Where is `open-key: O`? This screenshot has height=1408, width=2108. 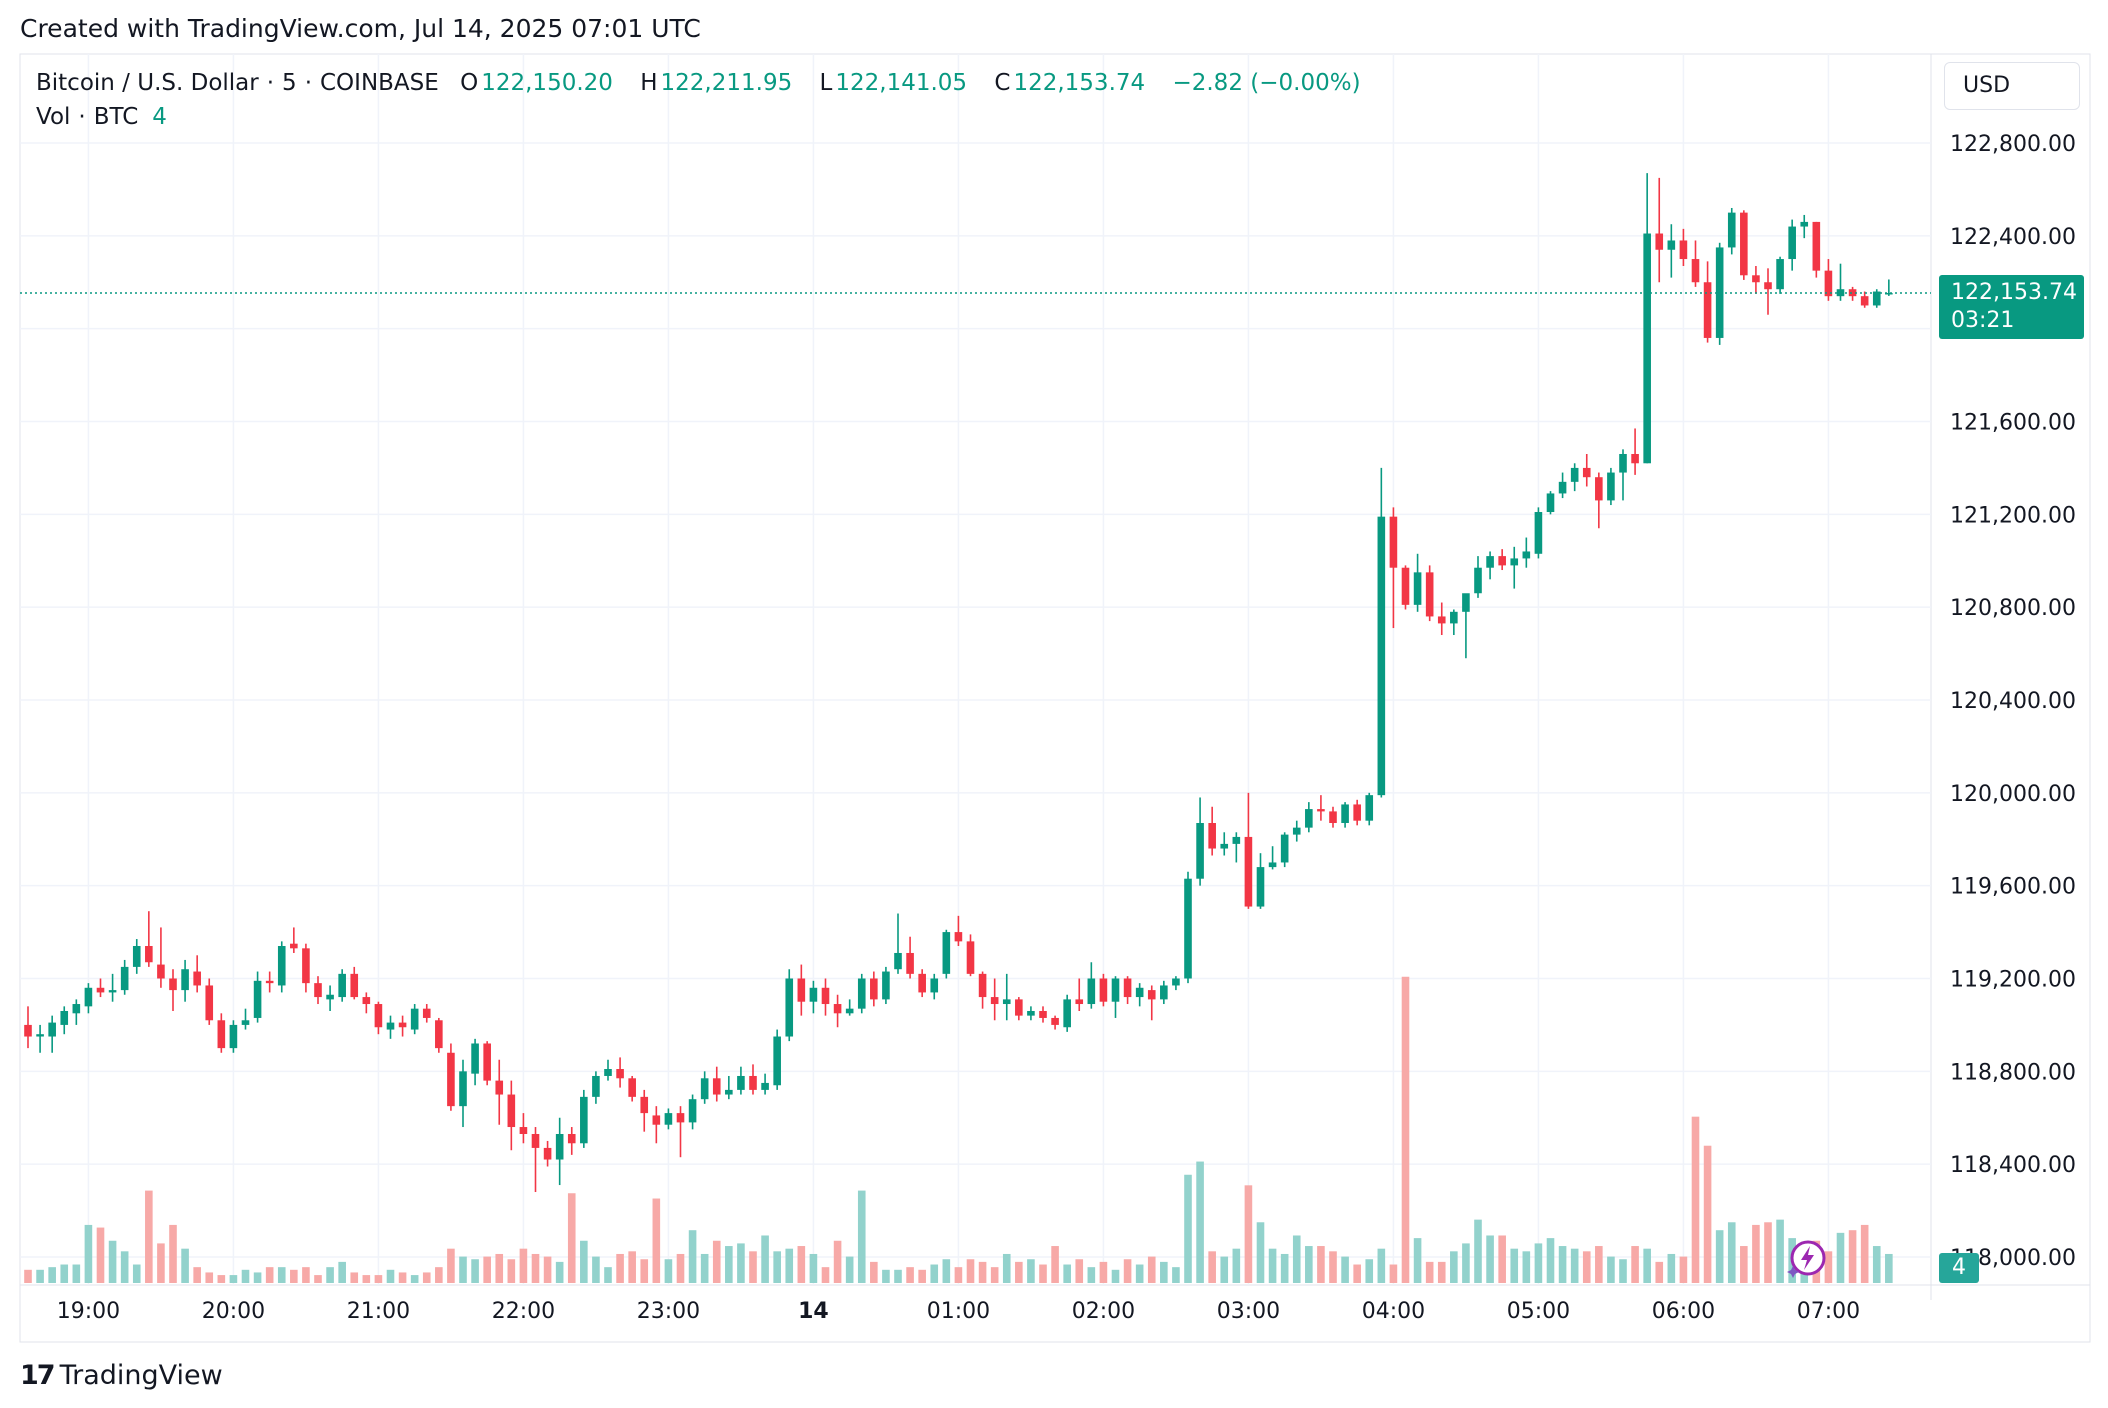
open-key: O is located at coordinates (469, 83).